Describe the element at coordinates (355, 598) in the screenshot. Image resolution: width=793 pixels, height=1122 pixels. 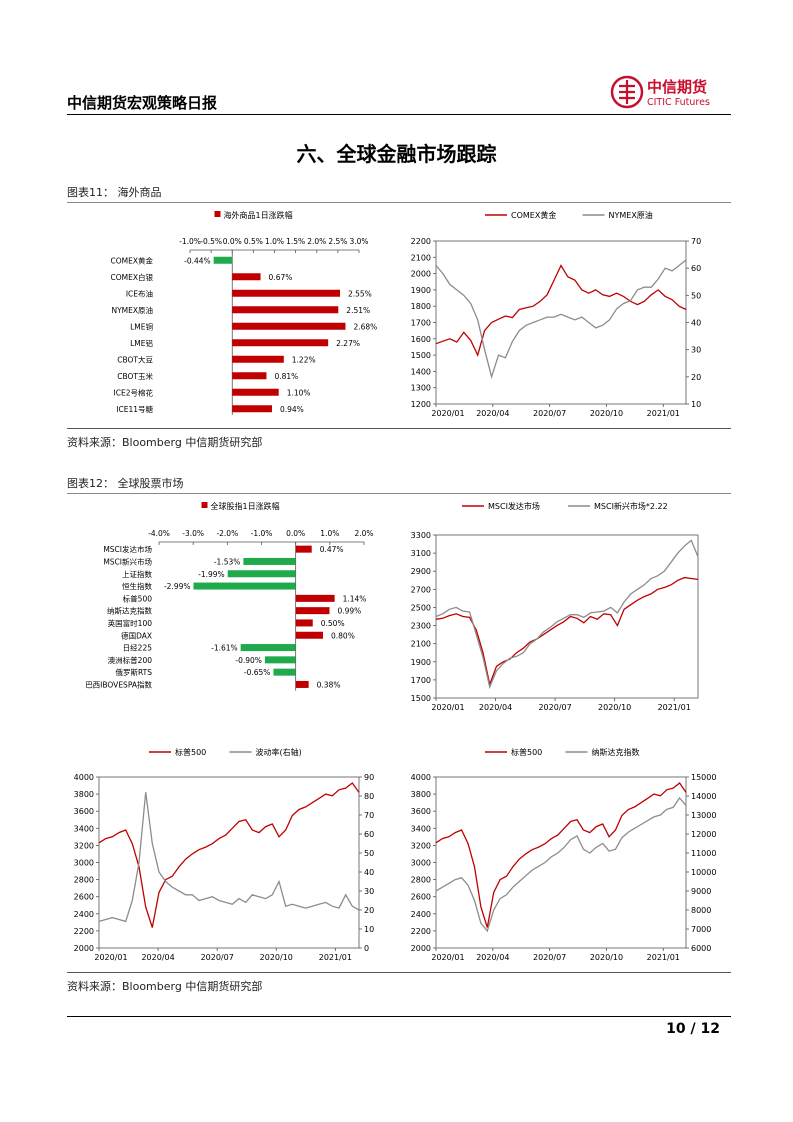
I see `data-label: 1.14%` at that location.